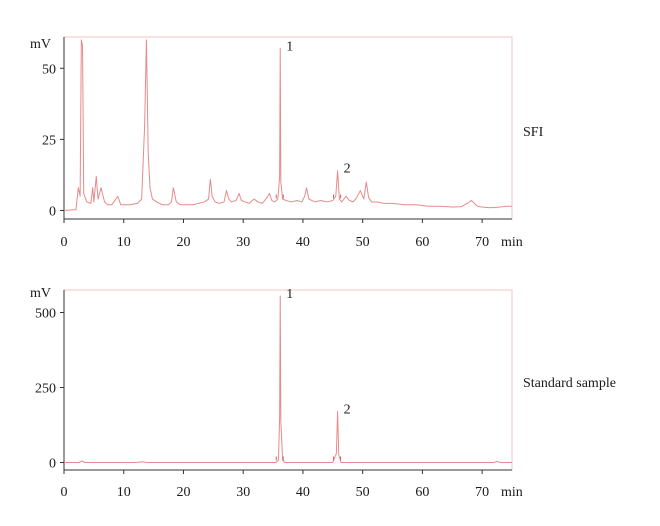 This screenshot has width=660, height=526. I want to click on y-tick-label: 50, so click(49, 69).